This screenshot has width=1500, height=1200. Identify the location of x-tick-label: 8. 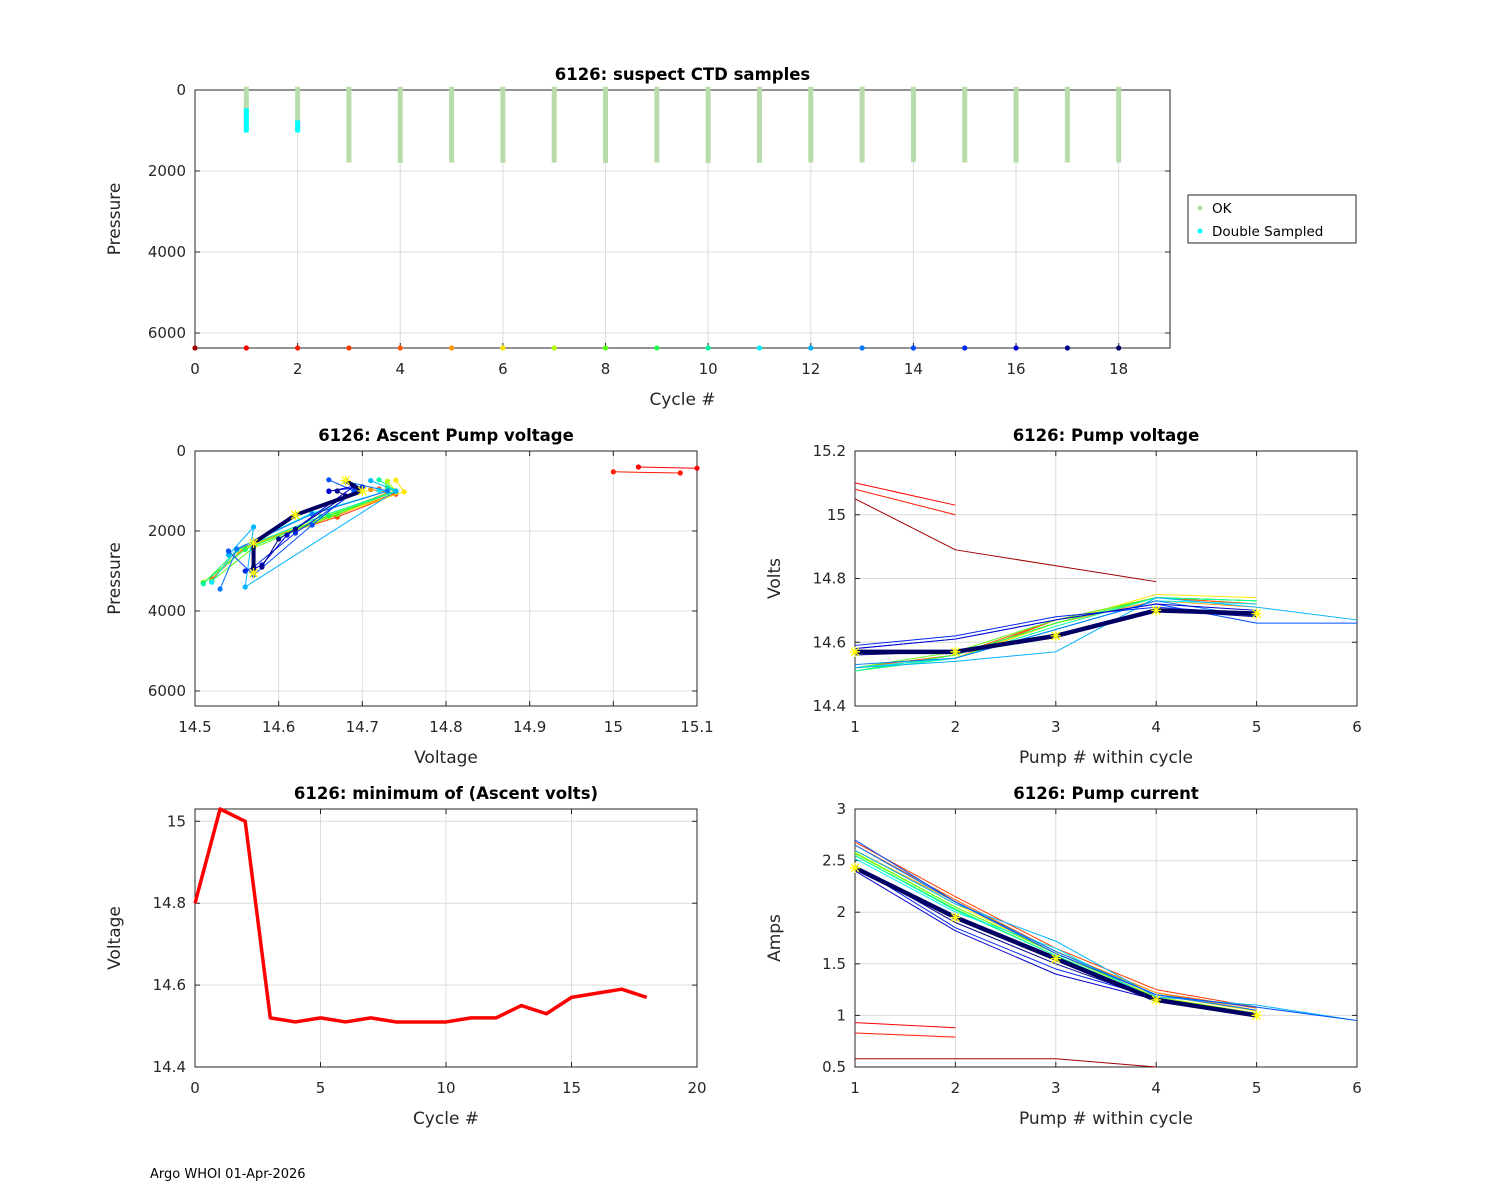
(606, 369).